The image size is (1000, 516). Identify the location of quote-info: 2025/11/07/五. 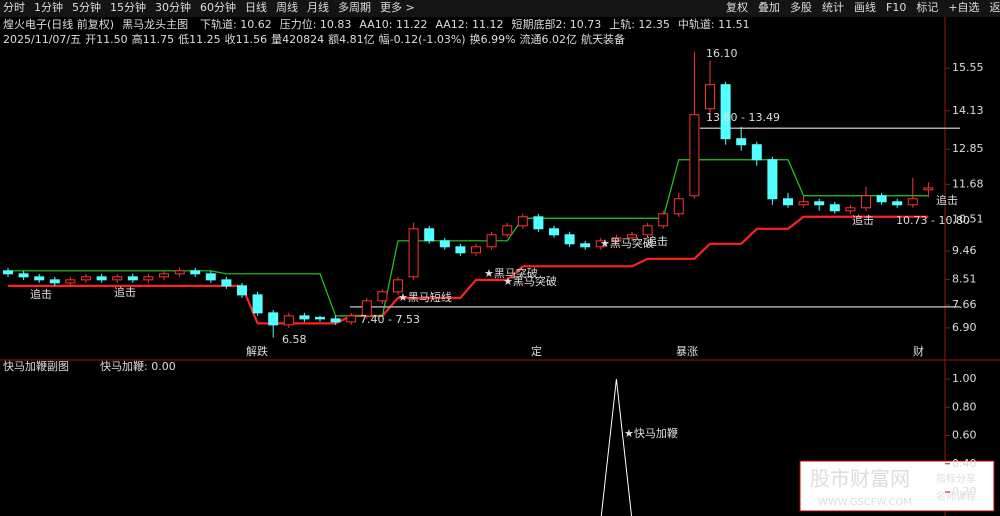
(42, 39).